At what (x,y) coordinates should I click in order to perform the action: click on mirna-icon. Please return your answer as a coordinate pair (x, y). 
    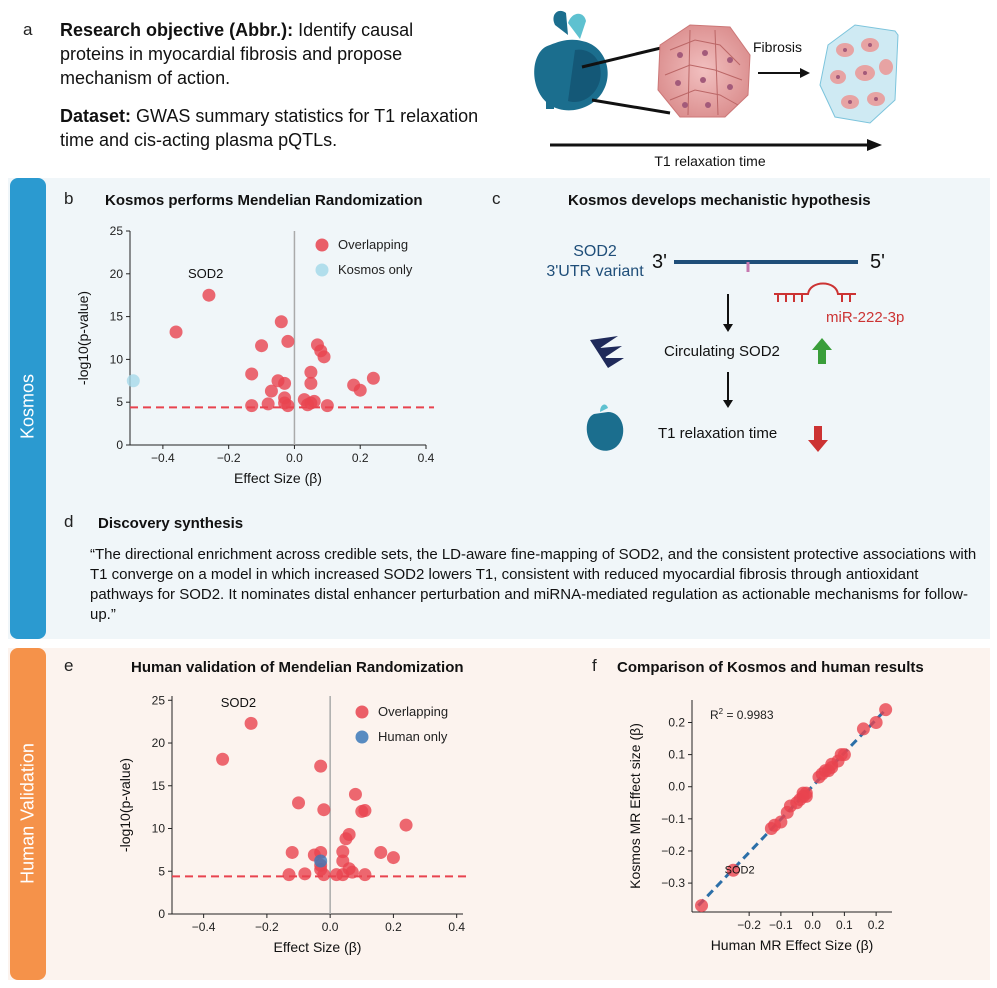
    Looking at the image, I should click on (815, 292).